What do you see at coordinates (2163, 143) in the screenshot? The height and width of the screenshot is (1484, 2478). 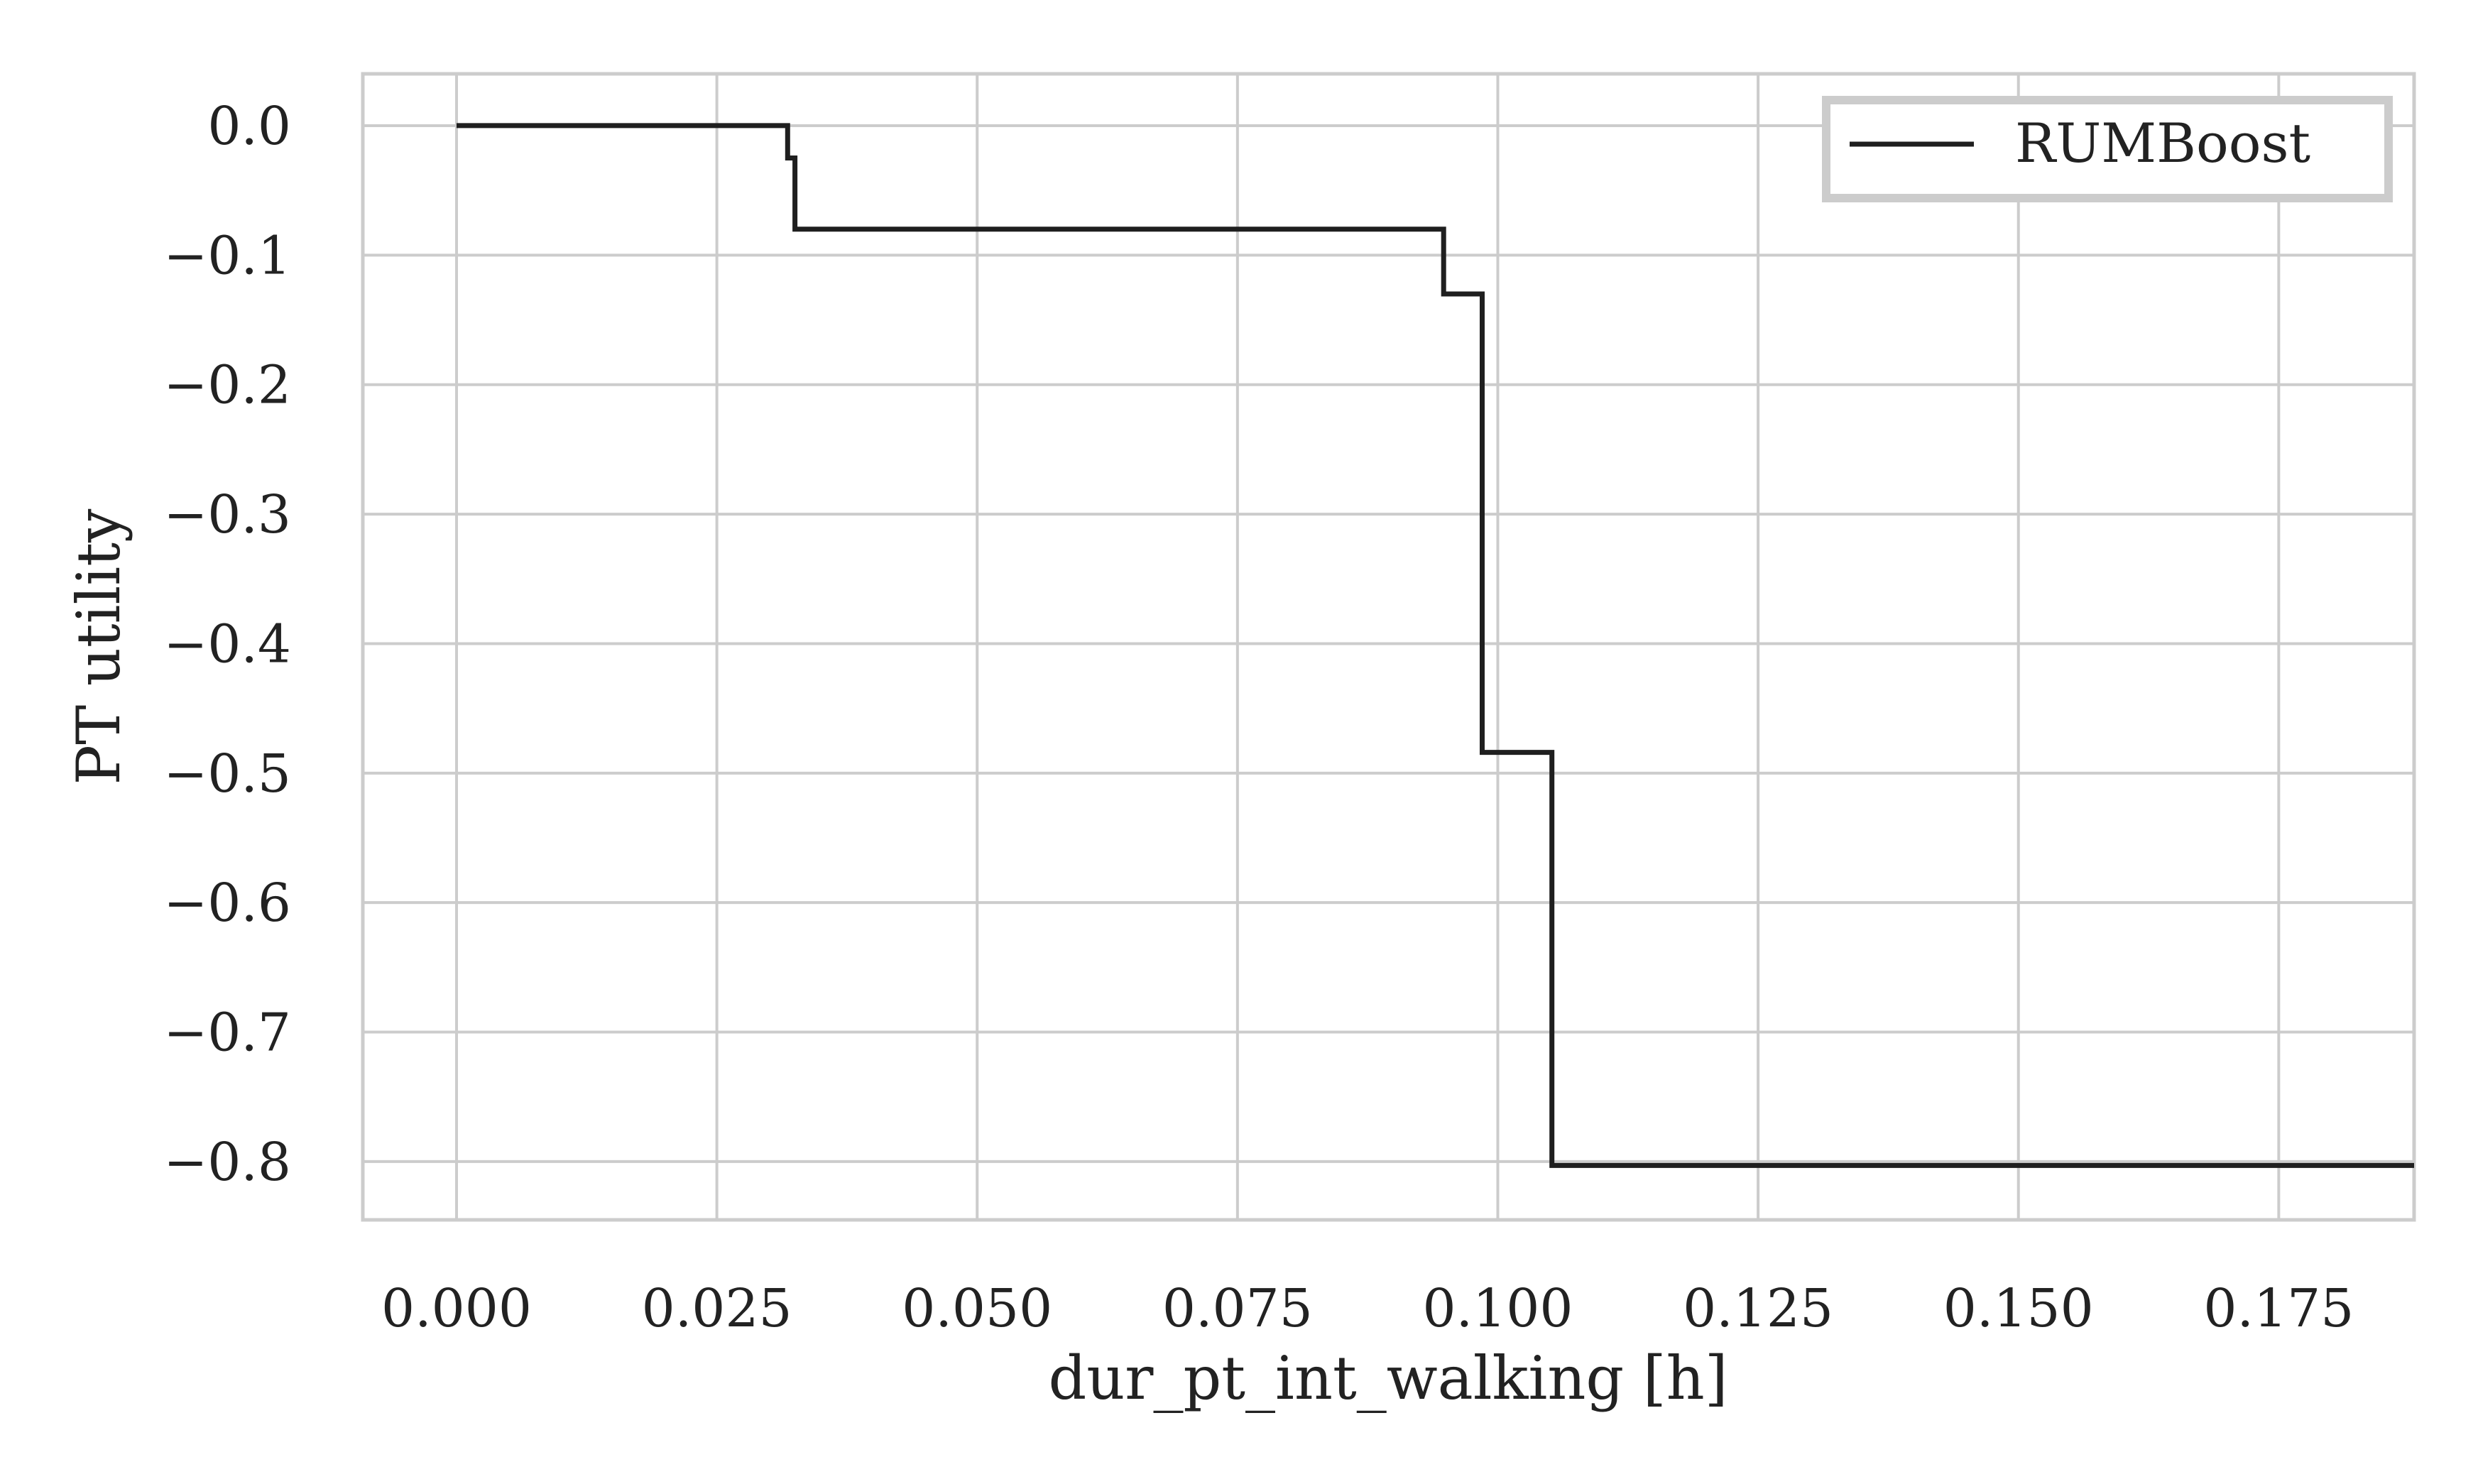 I see `legend-label: RUMBoost` at bounding box center [2163, 143].